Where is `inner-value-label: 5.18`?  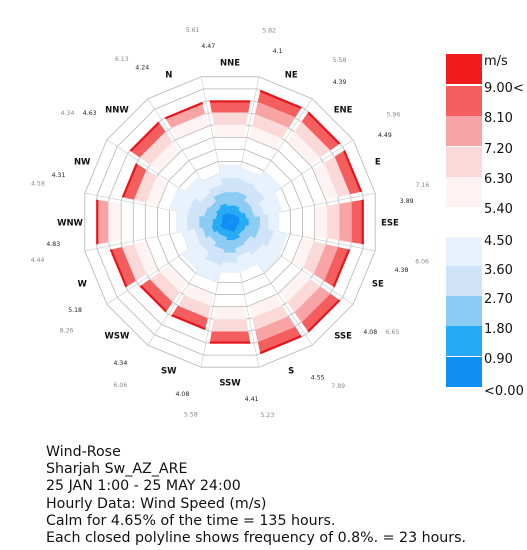
inner-value-label: 5.18 is located at coordinates (75, 310).